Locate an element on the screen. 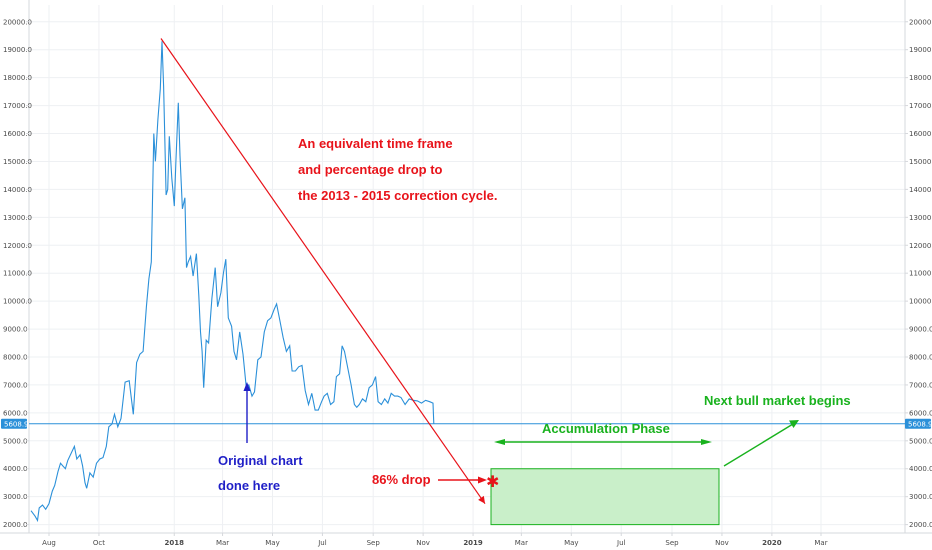  y-tick-label-right: 8000.0 is located at coordinates (920, 358).